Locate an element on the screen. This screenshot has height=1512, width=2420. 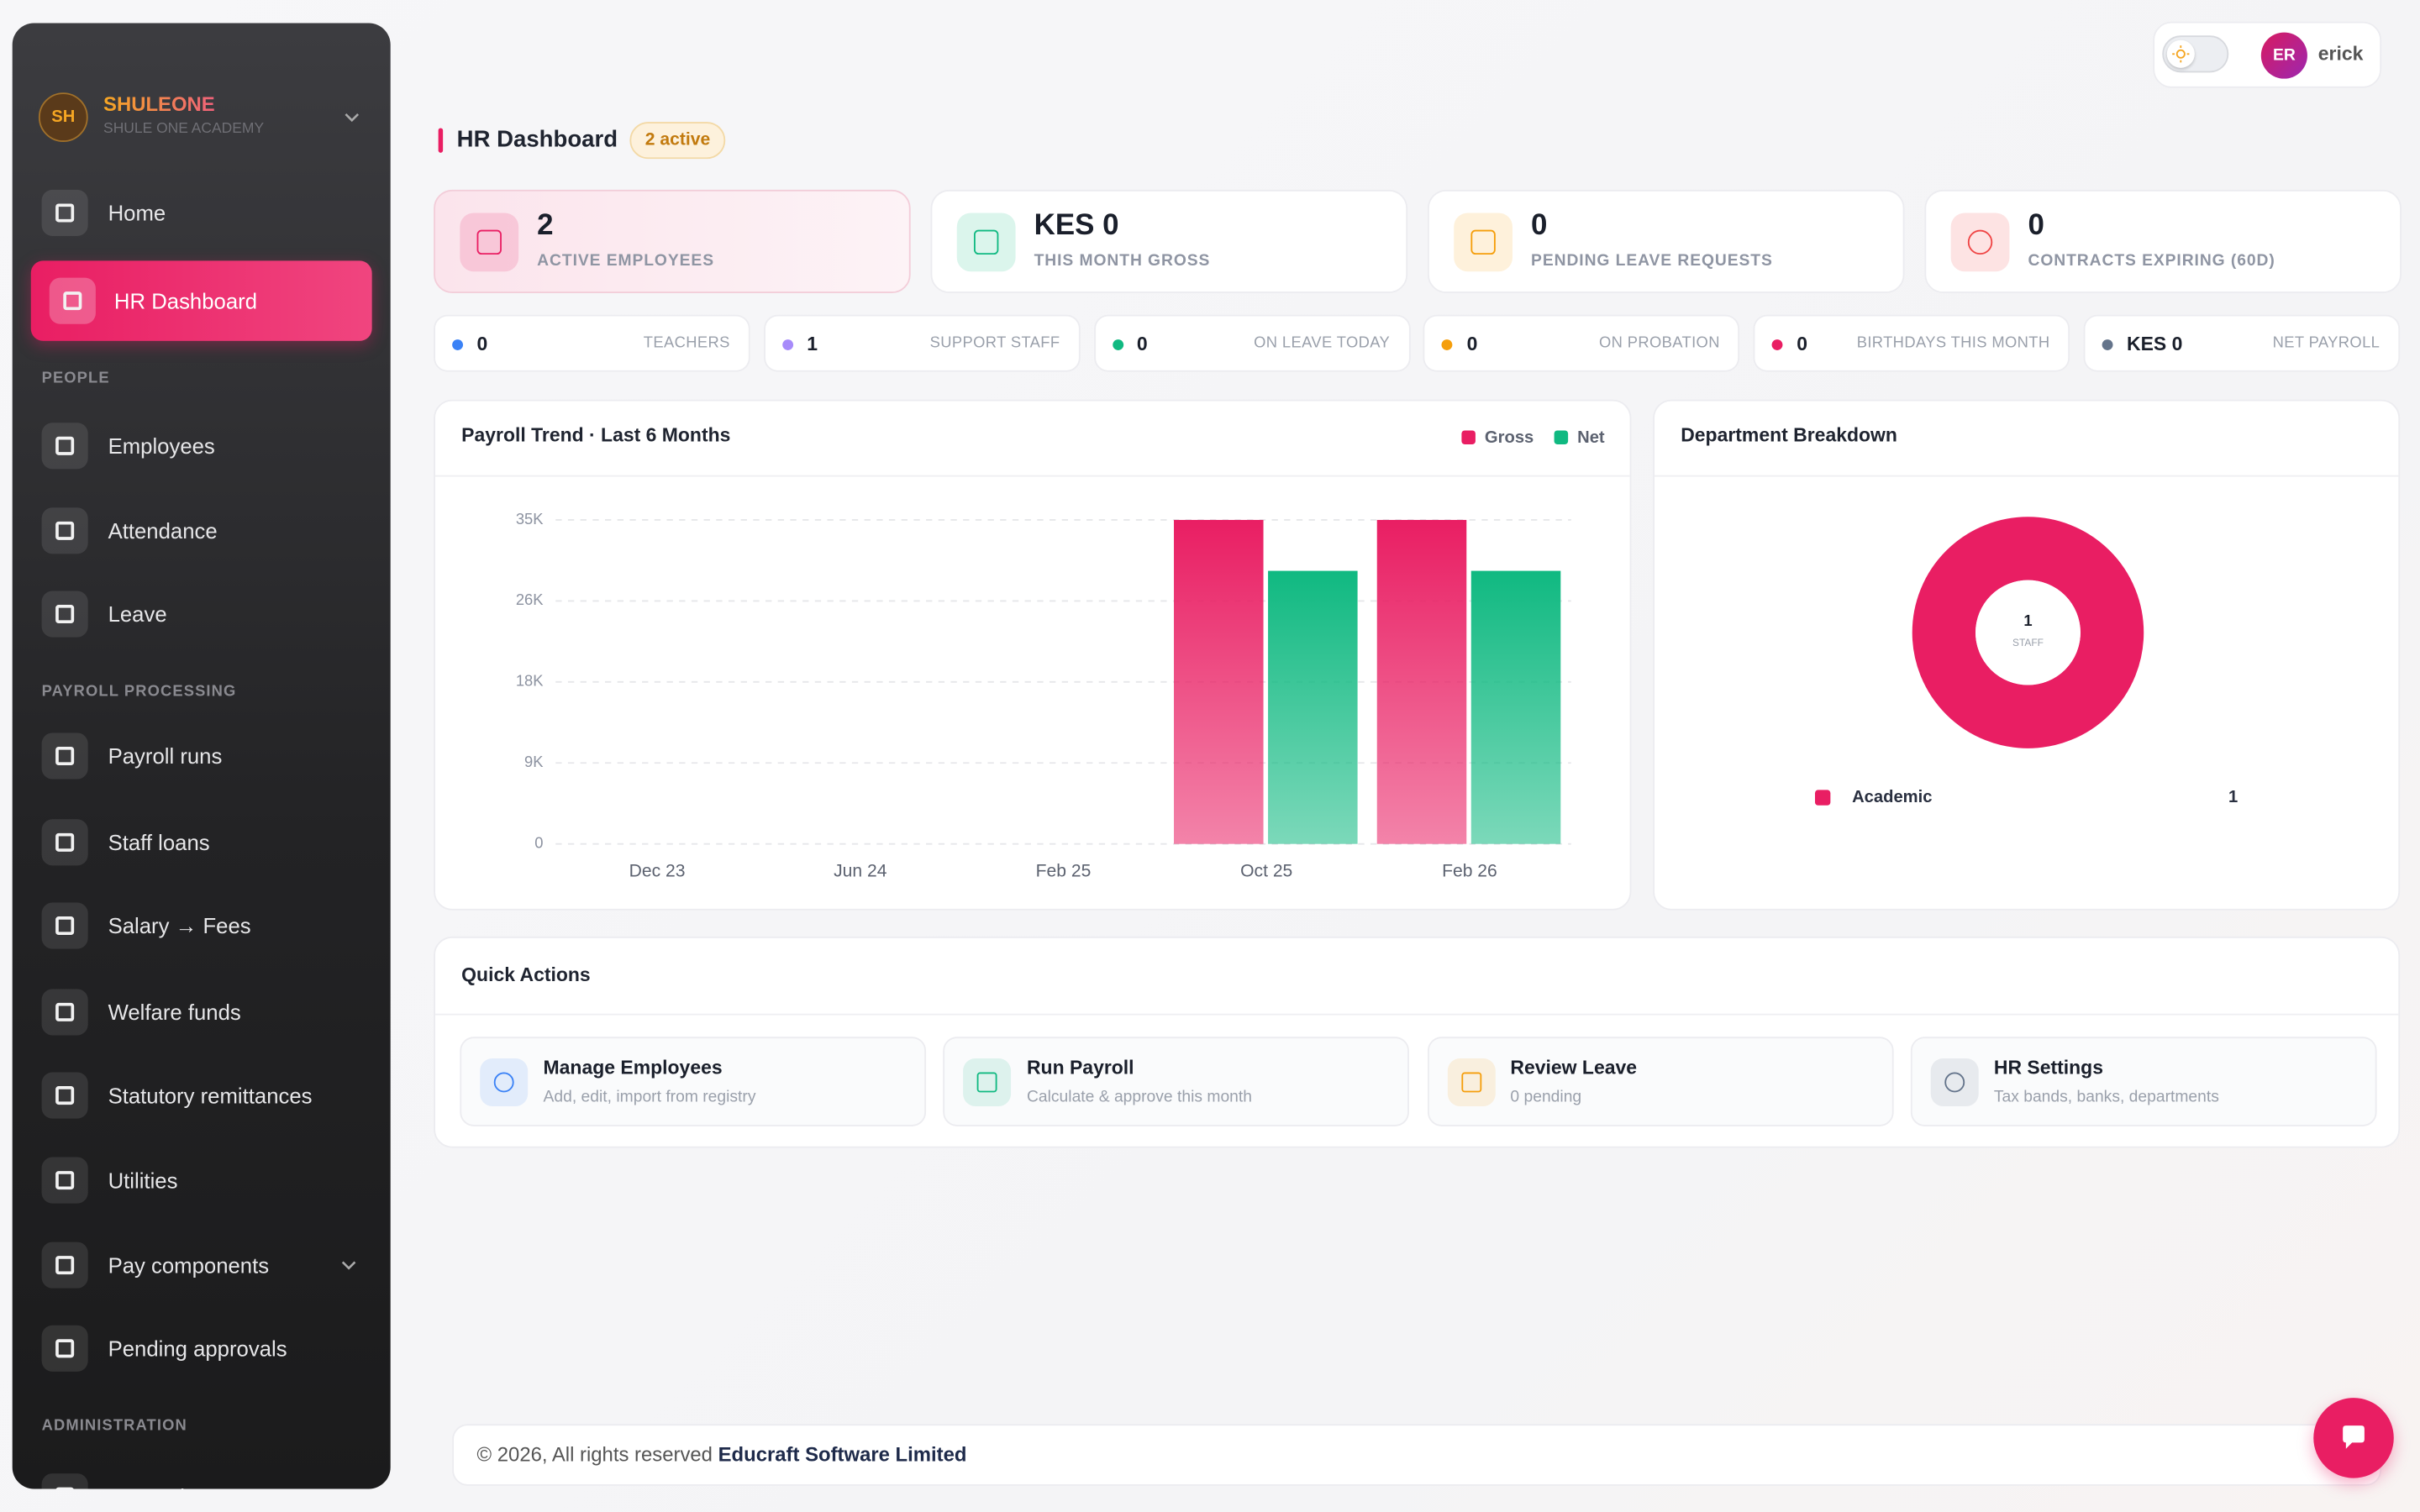
user-widget: ER erick is located at coordinates (2268, 54).